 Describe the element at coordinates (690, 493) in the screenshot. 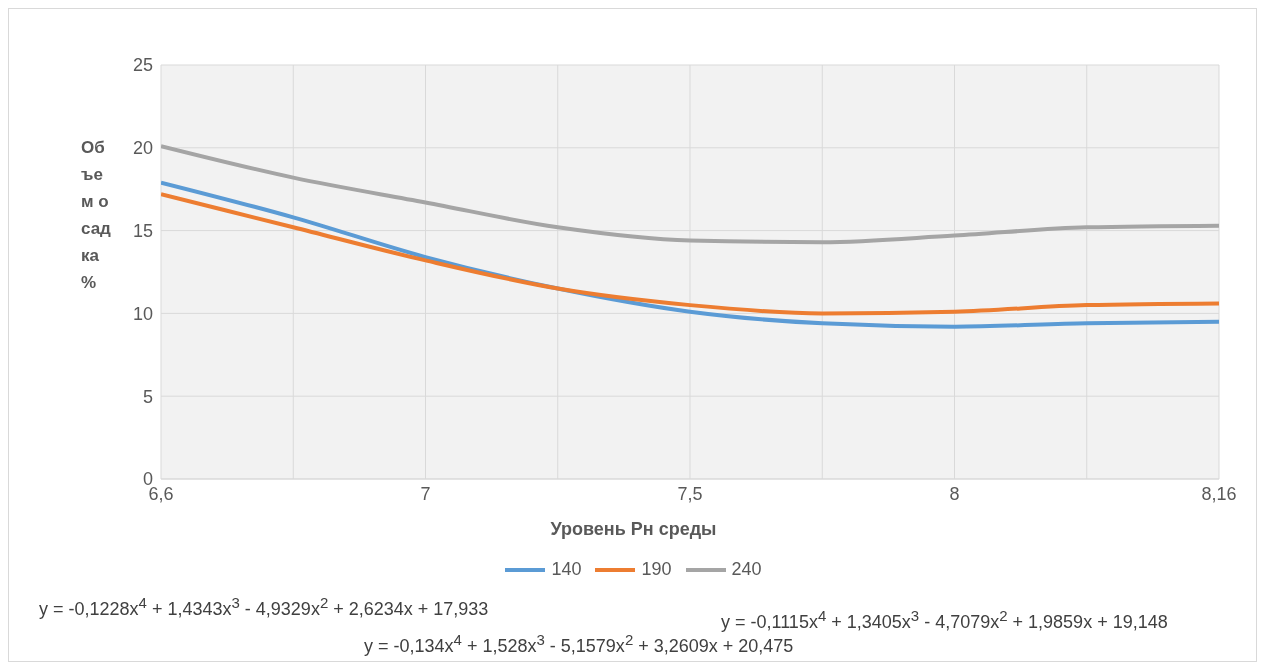

I see `x-tick-label: 7,5` at that location.